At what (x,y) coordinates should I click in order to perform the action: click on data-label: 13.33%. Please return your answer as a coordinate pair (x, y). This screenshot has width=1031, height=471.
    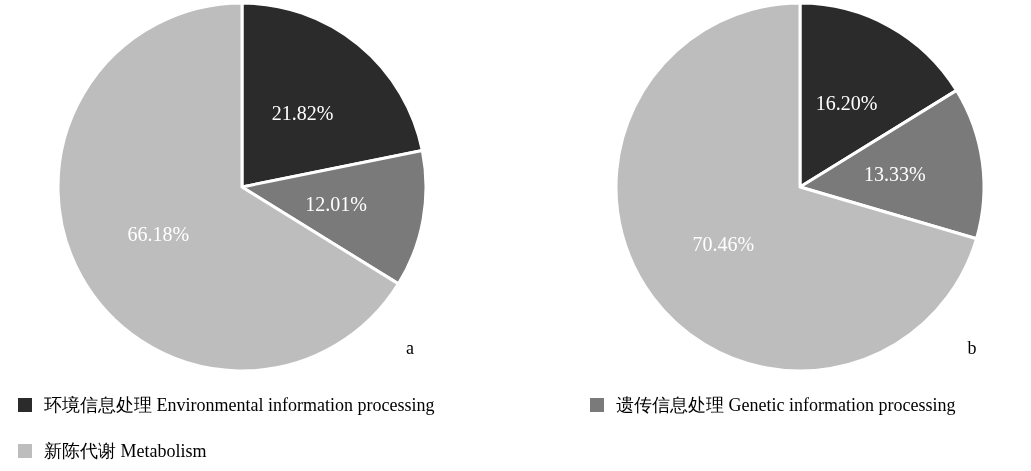
    Looking at the image, I should click on (894, 174).